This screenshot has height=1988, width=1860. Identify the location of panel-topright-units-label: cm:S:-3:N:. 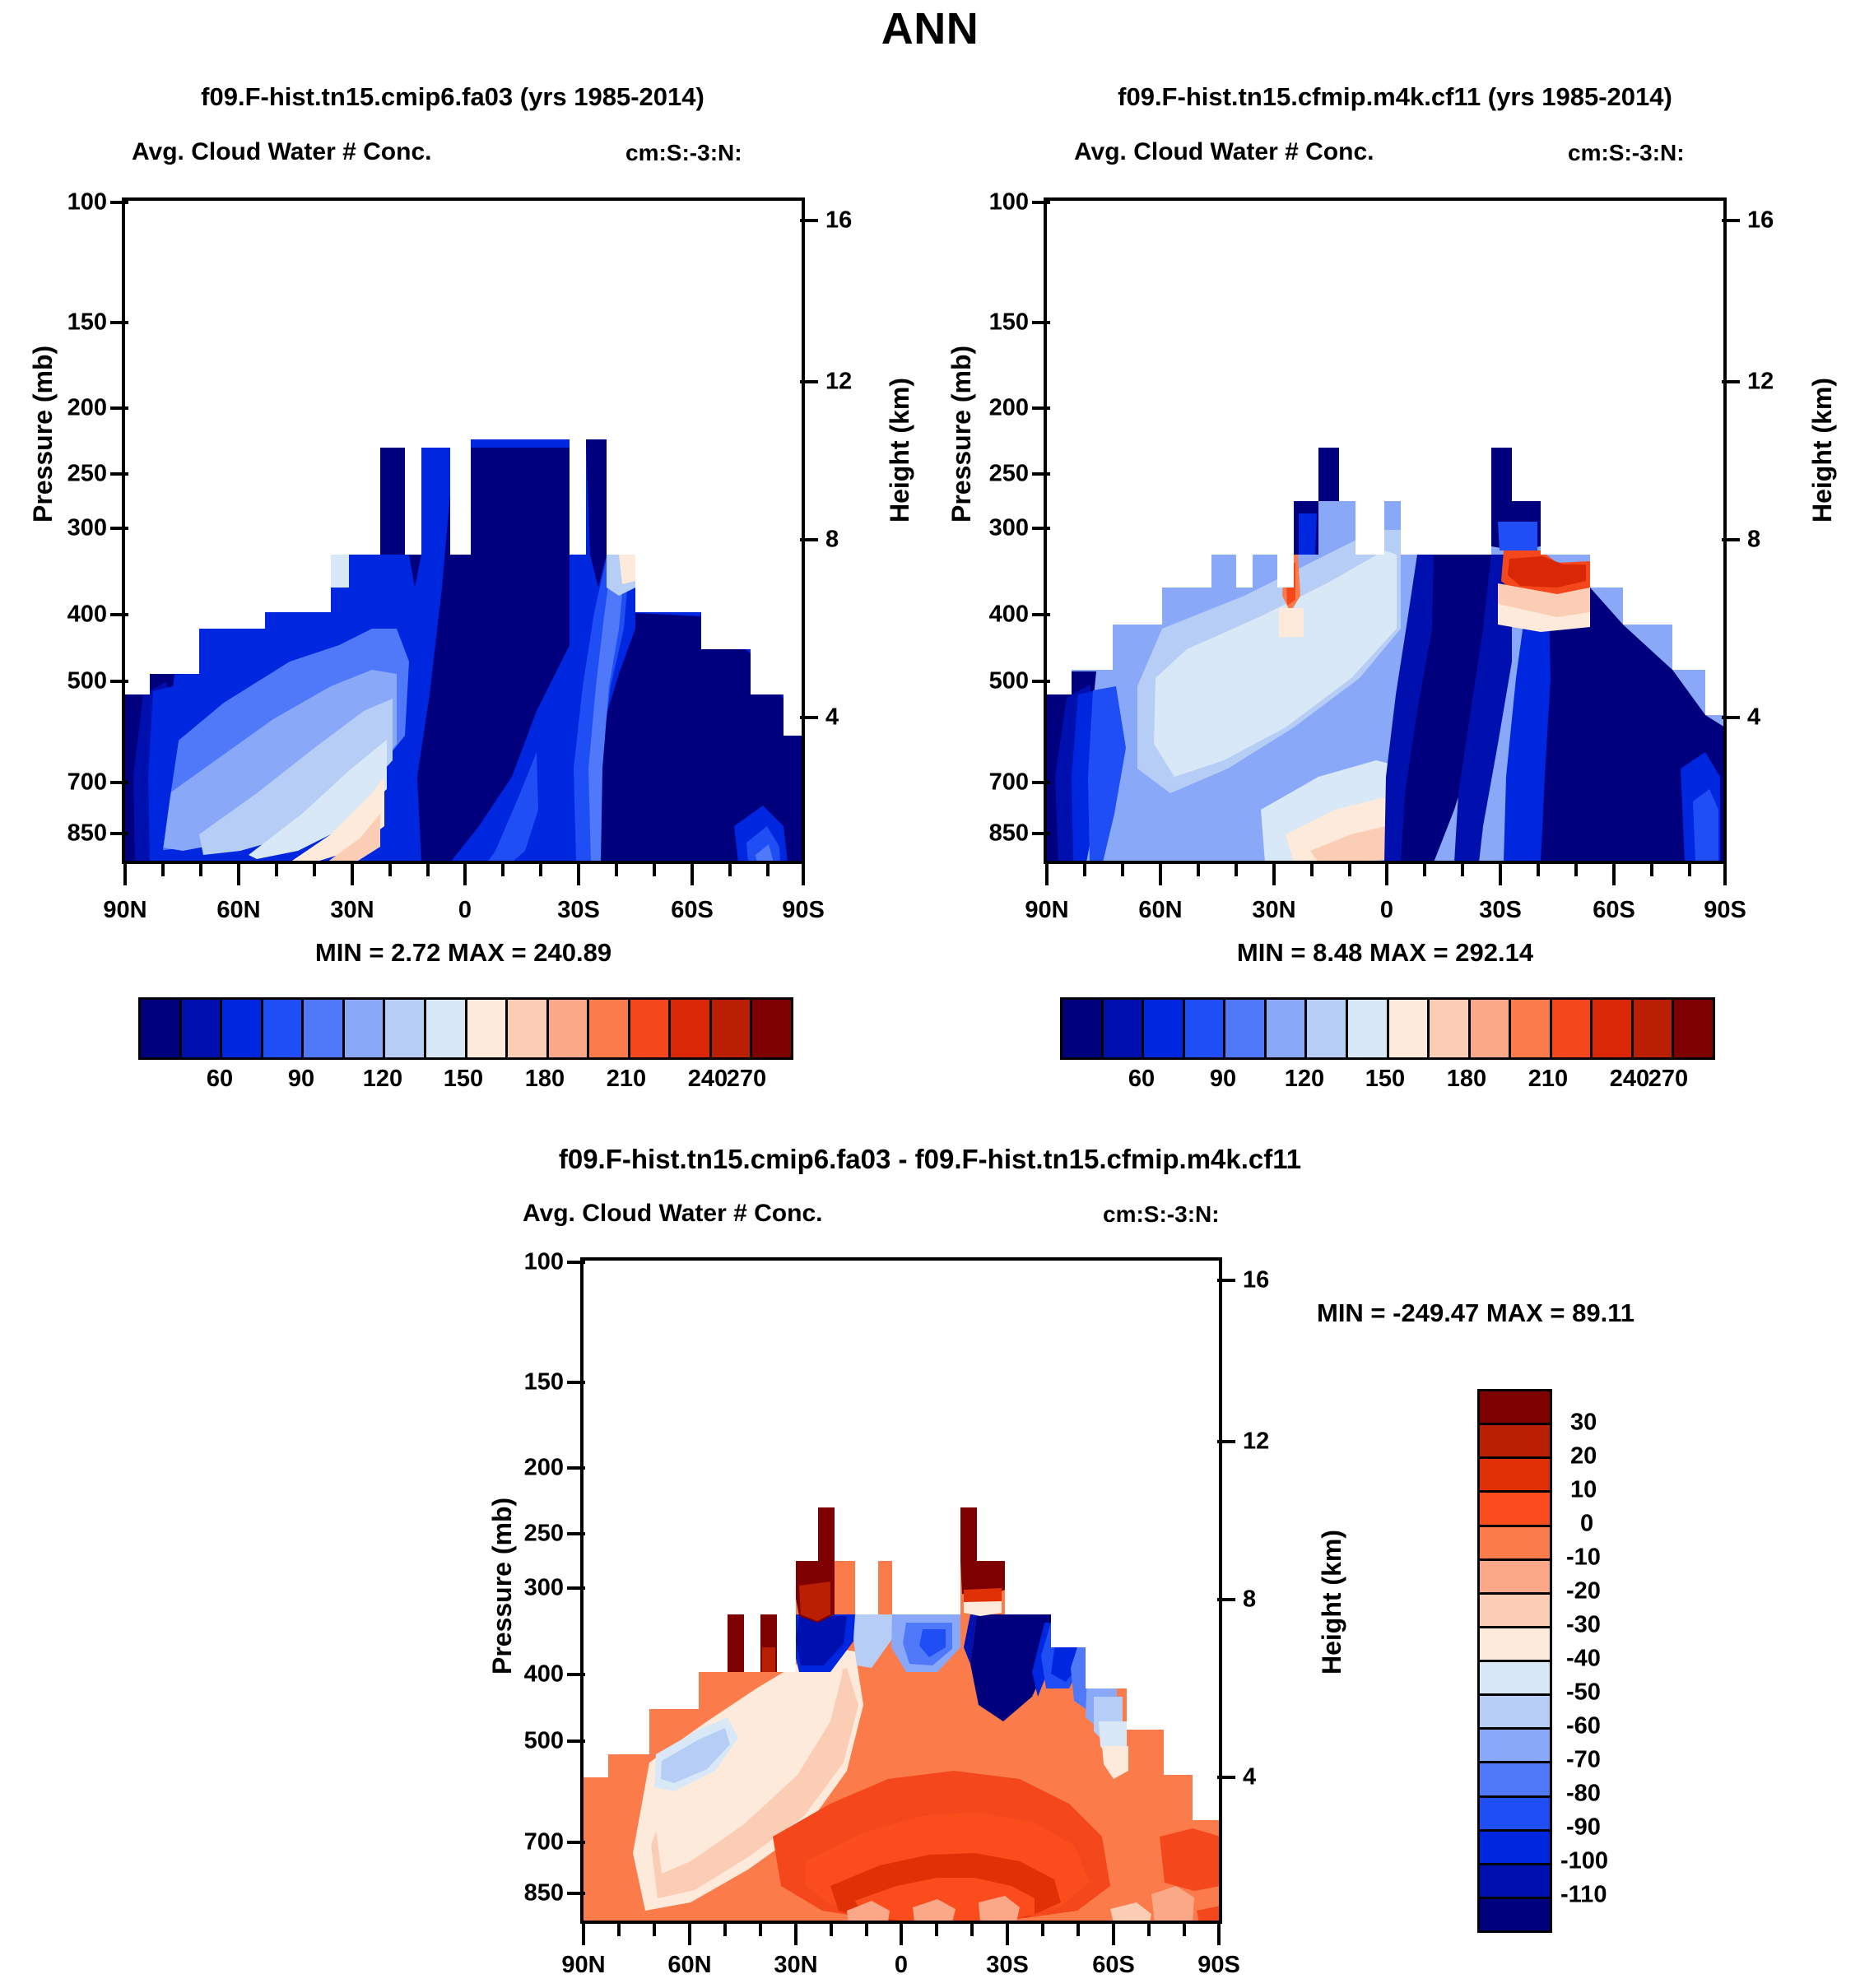
(1626, 152).